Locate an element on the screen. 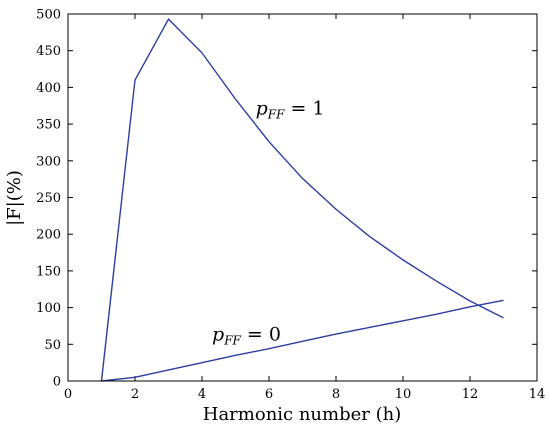 The height and width of the screenshot is (436, 550). annotation-1: pFF = 1 is located at coordinates (290, 110).